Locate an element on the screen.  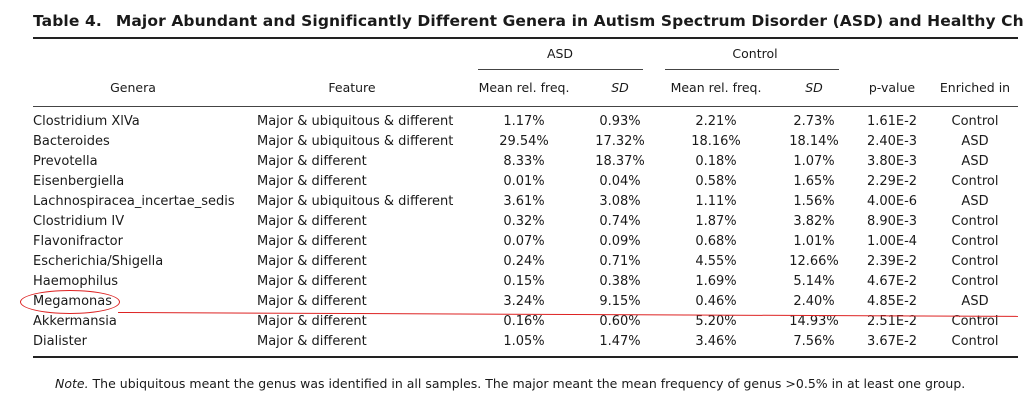
cell-asd-sd: 0.04% is located at coordinates (620, 181).